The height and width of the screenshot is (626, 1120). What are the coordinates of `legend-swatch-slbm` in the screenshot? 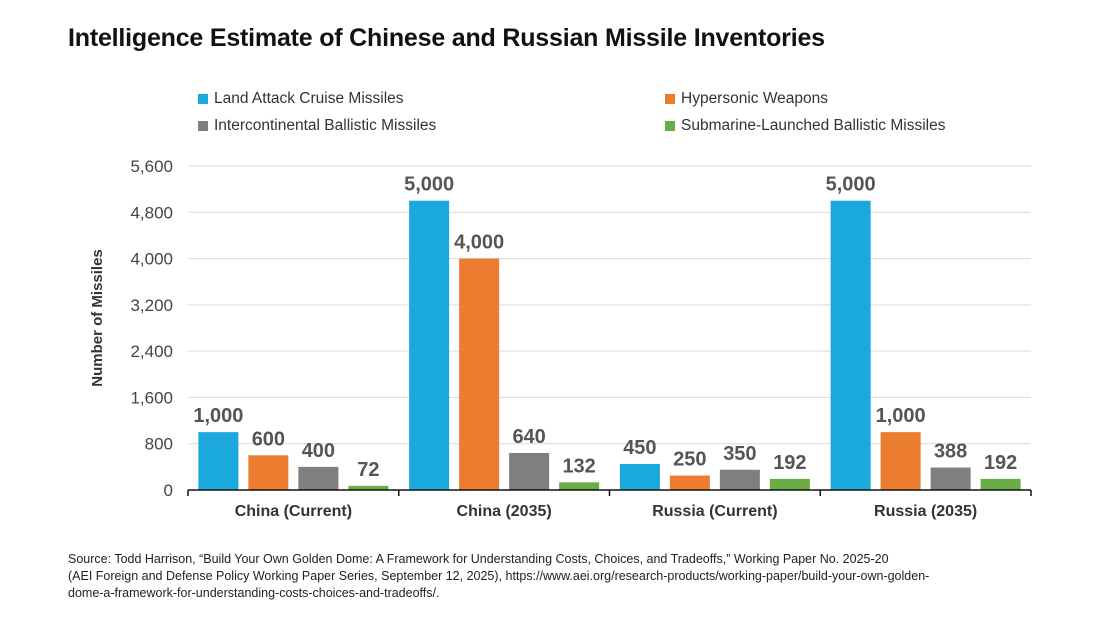 It's located at (670, 126).